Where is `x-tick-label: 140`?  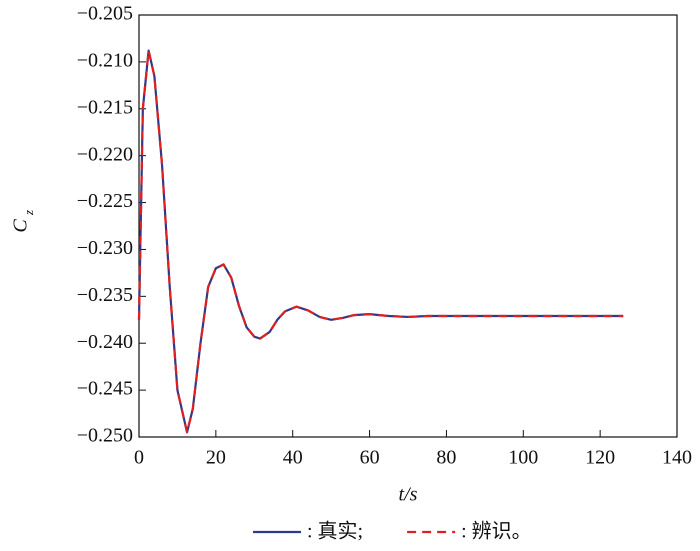 x-tick-label: 140 is located at coordinates (677, 458).